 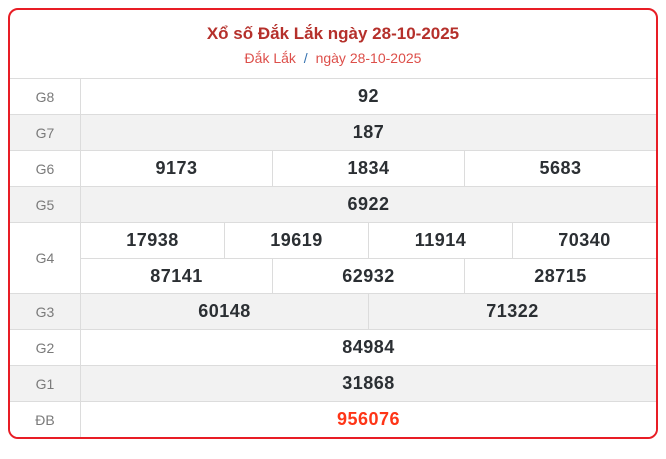 I want to click on prize-number: 1834, so click(x=368, y=168).